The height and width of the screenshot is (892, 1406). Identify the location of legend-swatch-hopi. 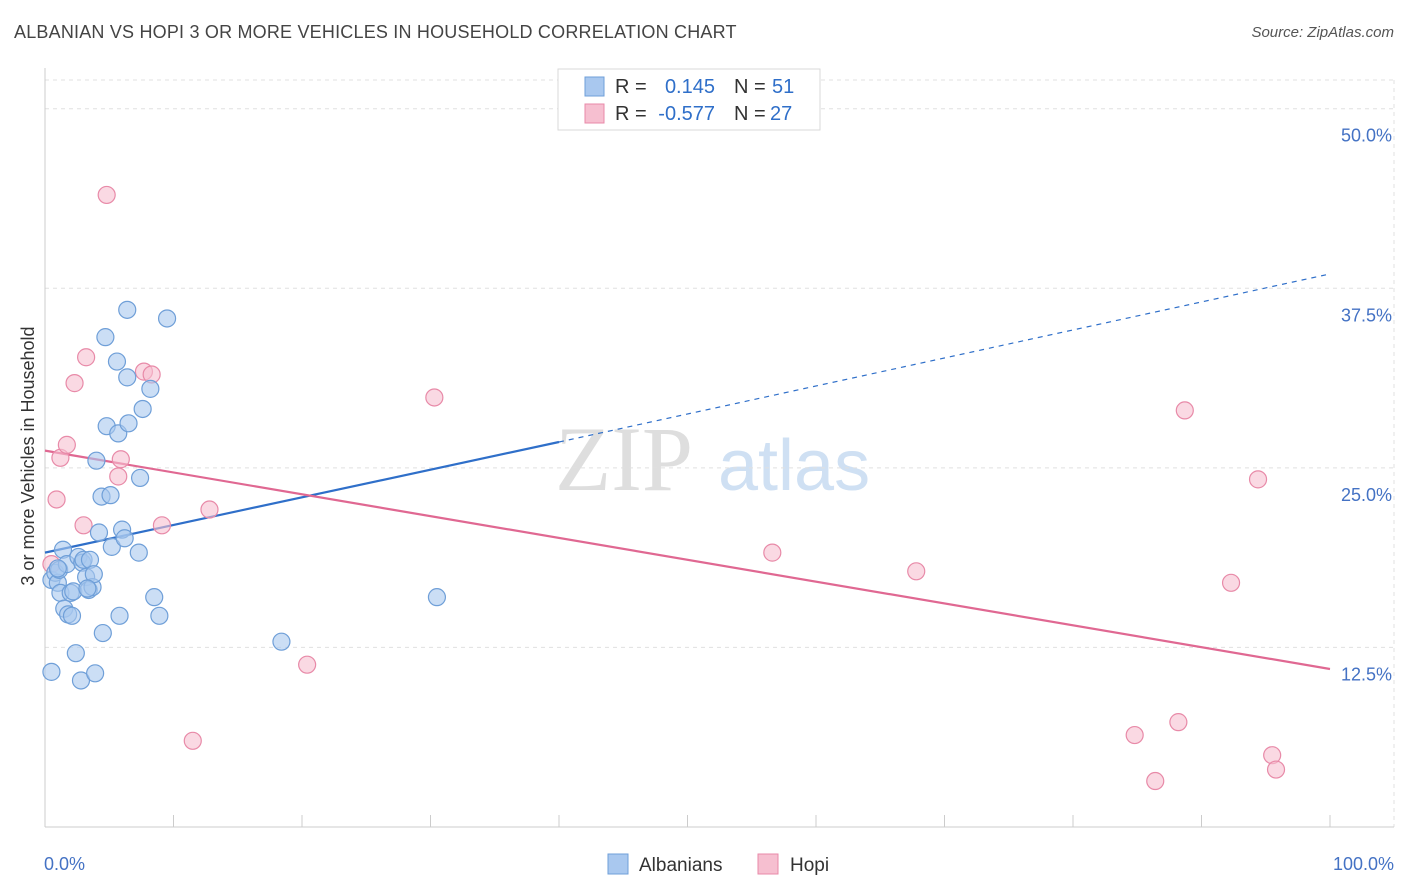
(594, 113).